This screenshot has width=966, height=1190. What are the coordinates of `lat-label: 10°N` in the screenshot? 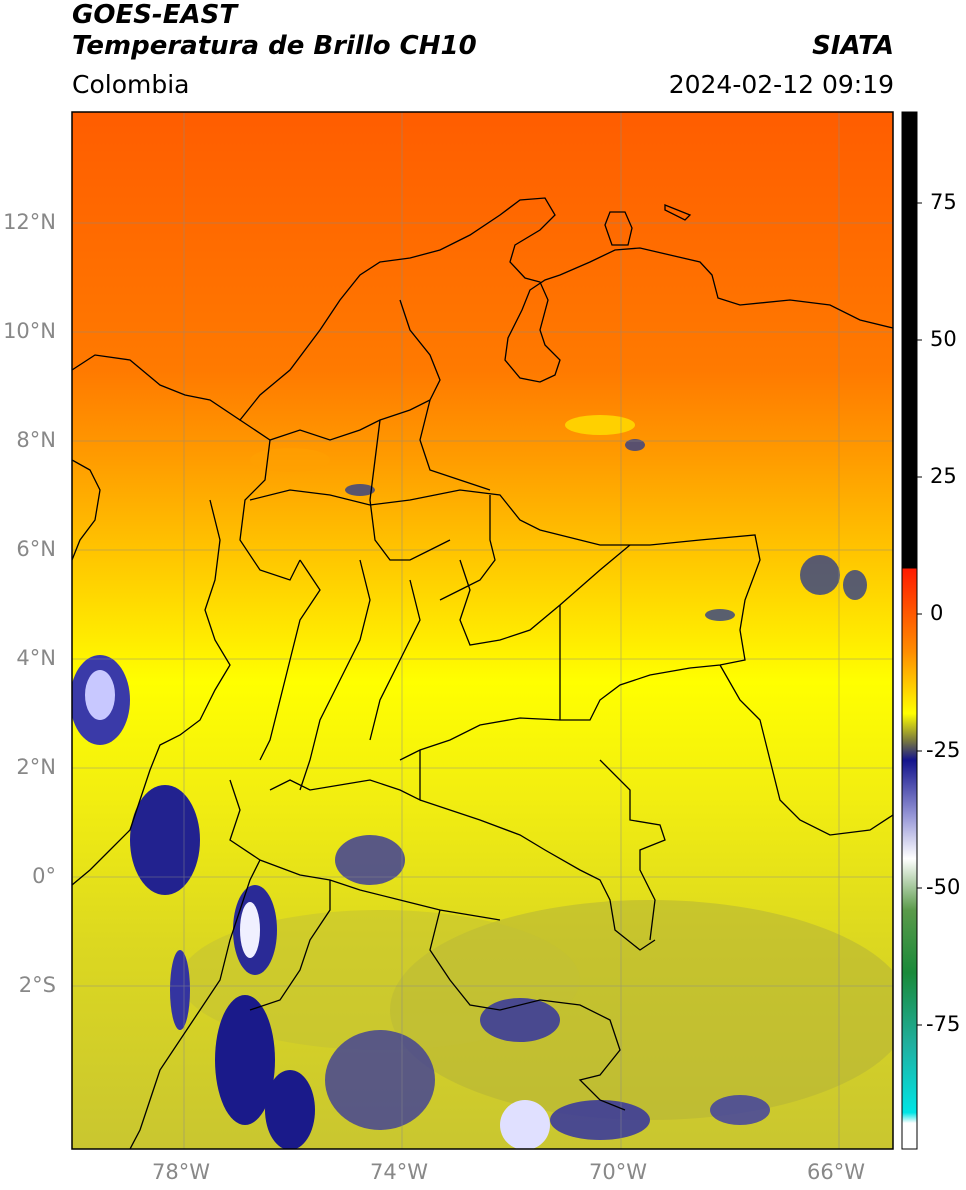 It's located at (29, 331).